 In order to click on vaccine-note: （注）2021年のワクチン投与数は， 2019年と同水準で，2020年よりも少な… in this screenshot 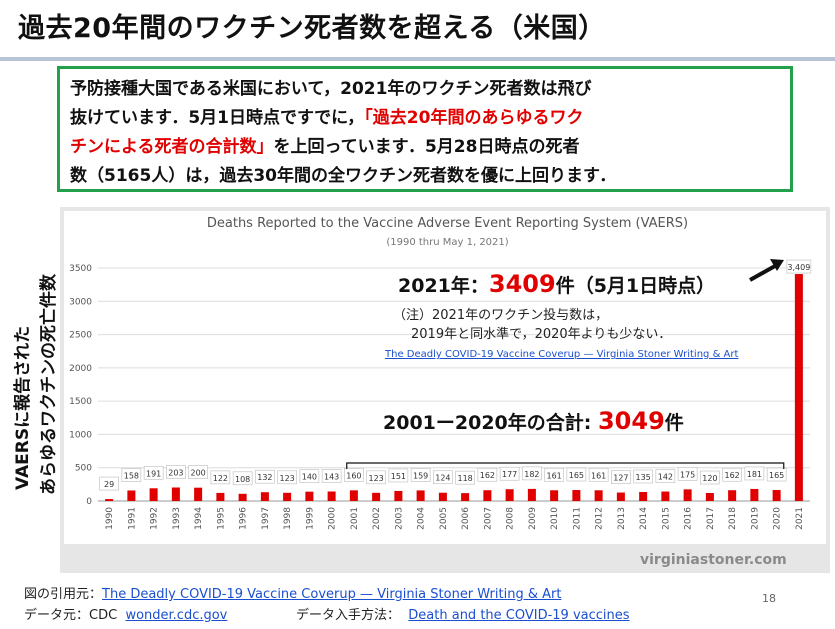, I will do `click(532, 325)`.